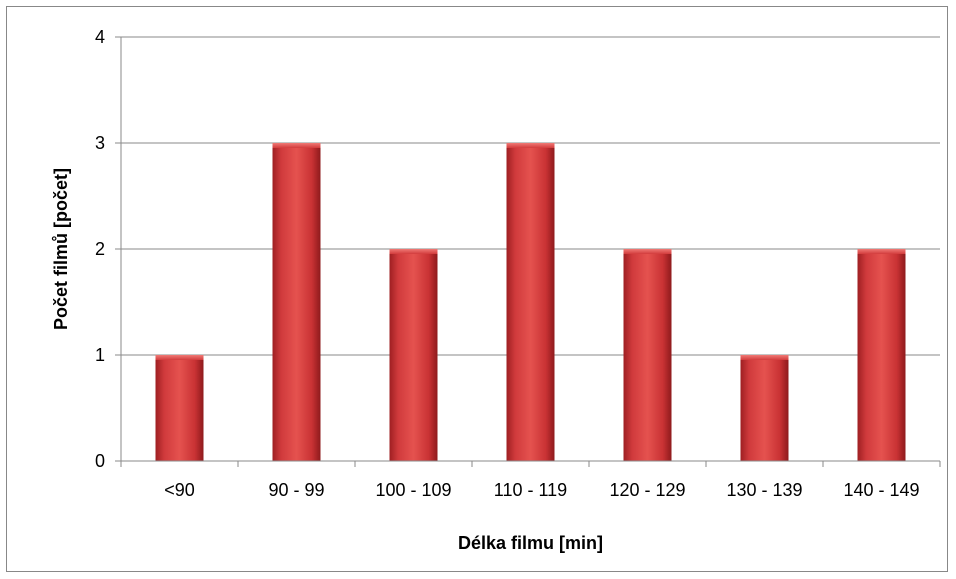 This screenshot has width=956, height=579. I want to click on x-tick-label: 130 - 139, so click(764, 490).